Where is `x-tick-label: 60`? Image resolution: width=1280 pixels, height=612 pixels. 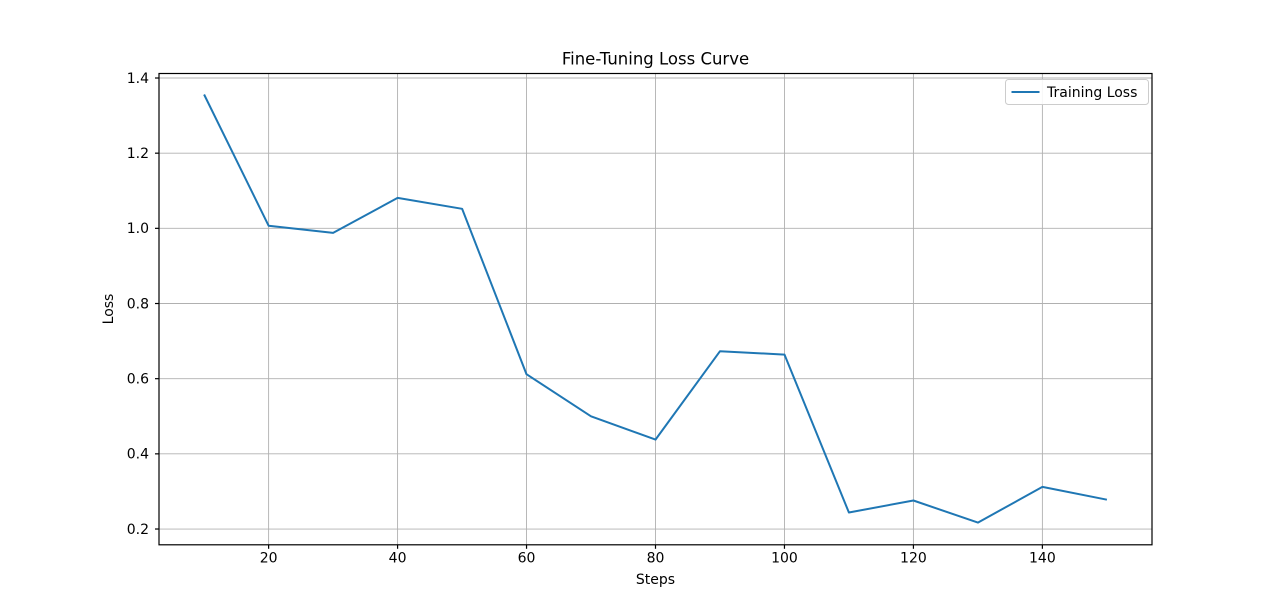 x-tick-label: 60 is located at coordinates (527, 558).